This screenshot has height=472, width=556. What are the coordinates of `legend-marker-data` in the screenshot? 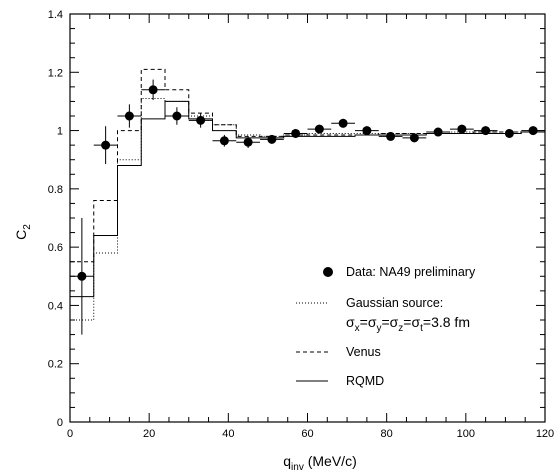 It's located at (328, 272).